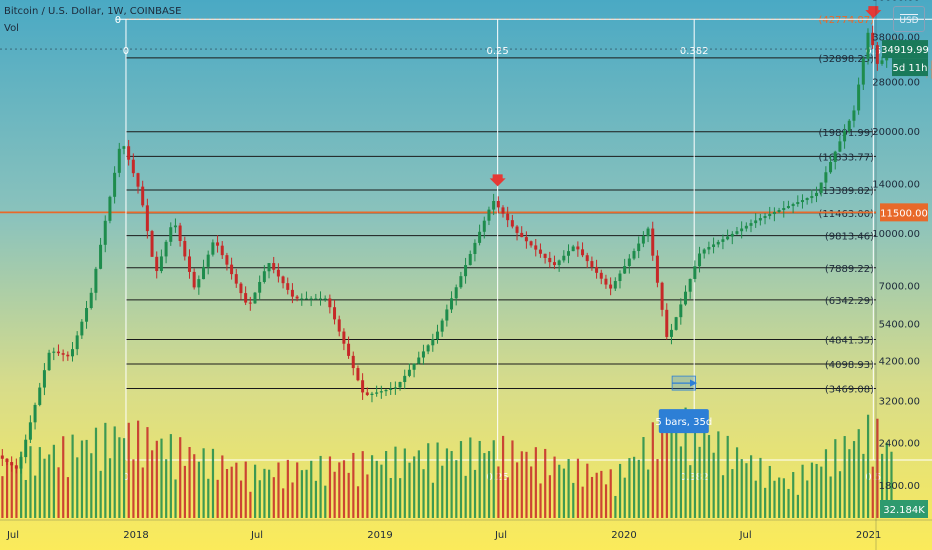 The image size is (932, 550). Describe the element at coordinates (899, 361) in the screenshot. I see `price-tick-label: 4200.00` at that location.